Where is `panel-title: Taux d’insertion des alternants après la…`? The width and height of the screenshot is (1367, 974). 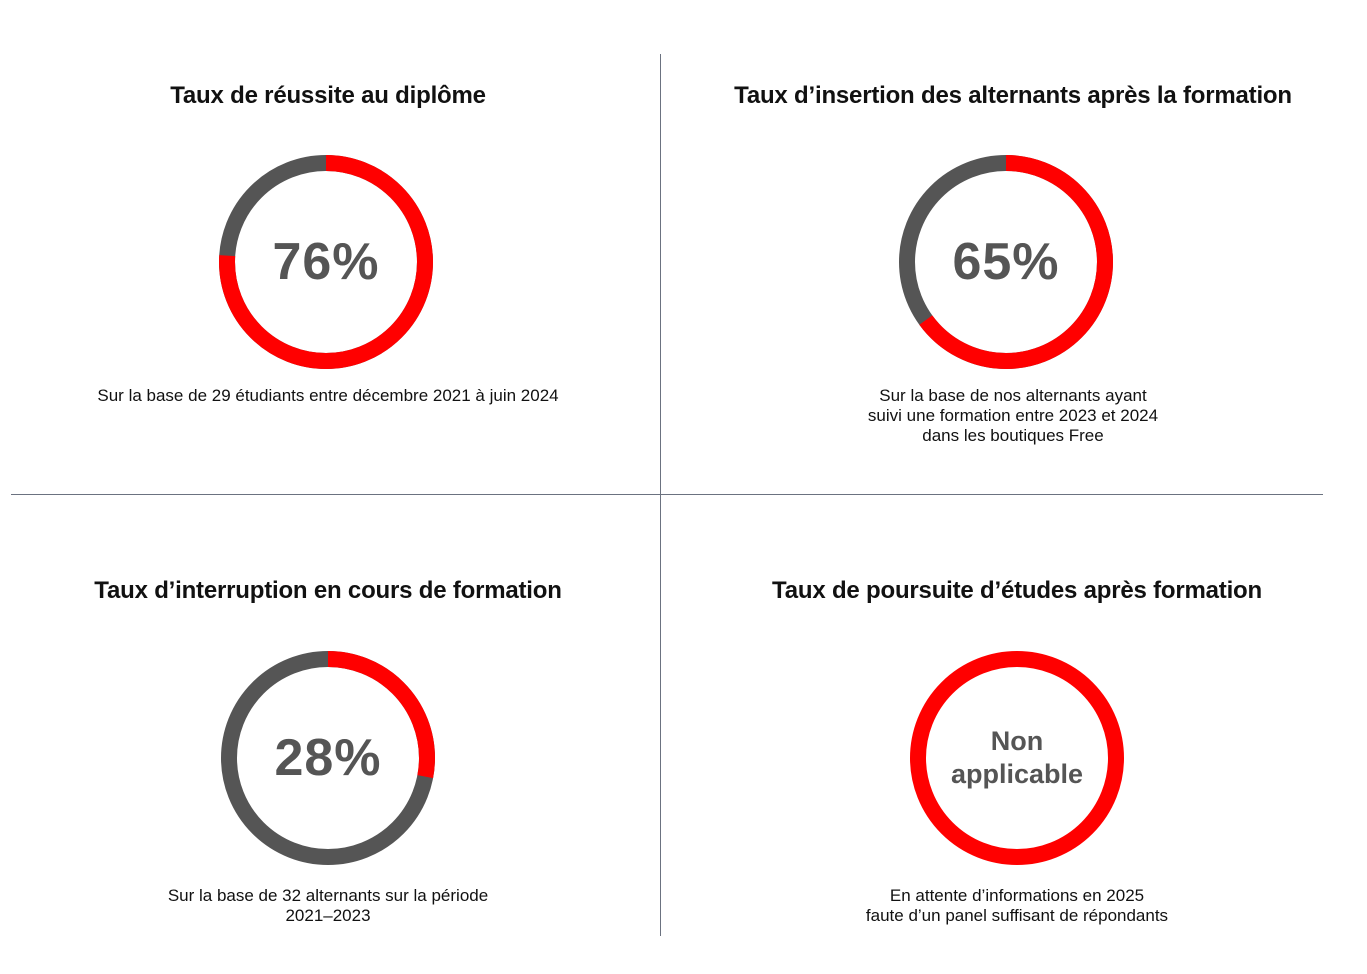
panel-title: Taux d’insertion des alternants après la… is located at coordinates (1013, 95).